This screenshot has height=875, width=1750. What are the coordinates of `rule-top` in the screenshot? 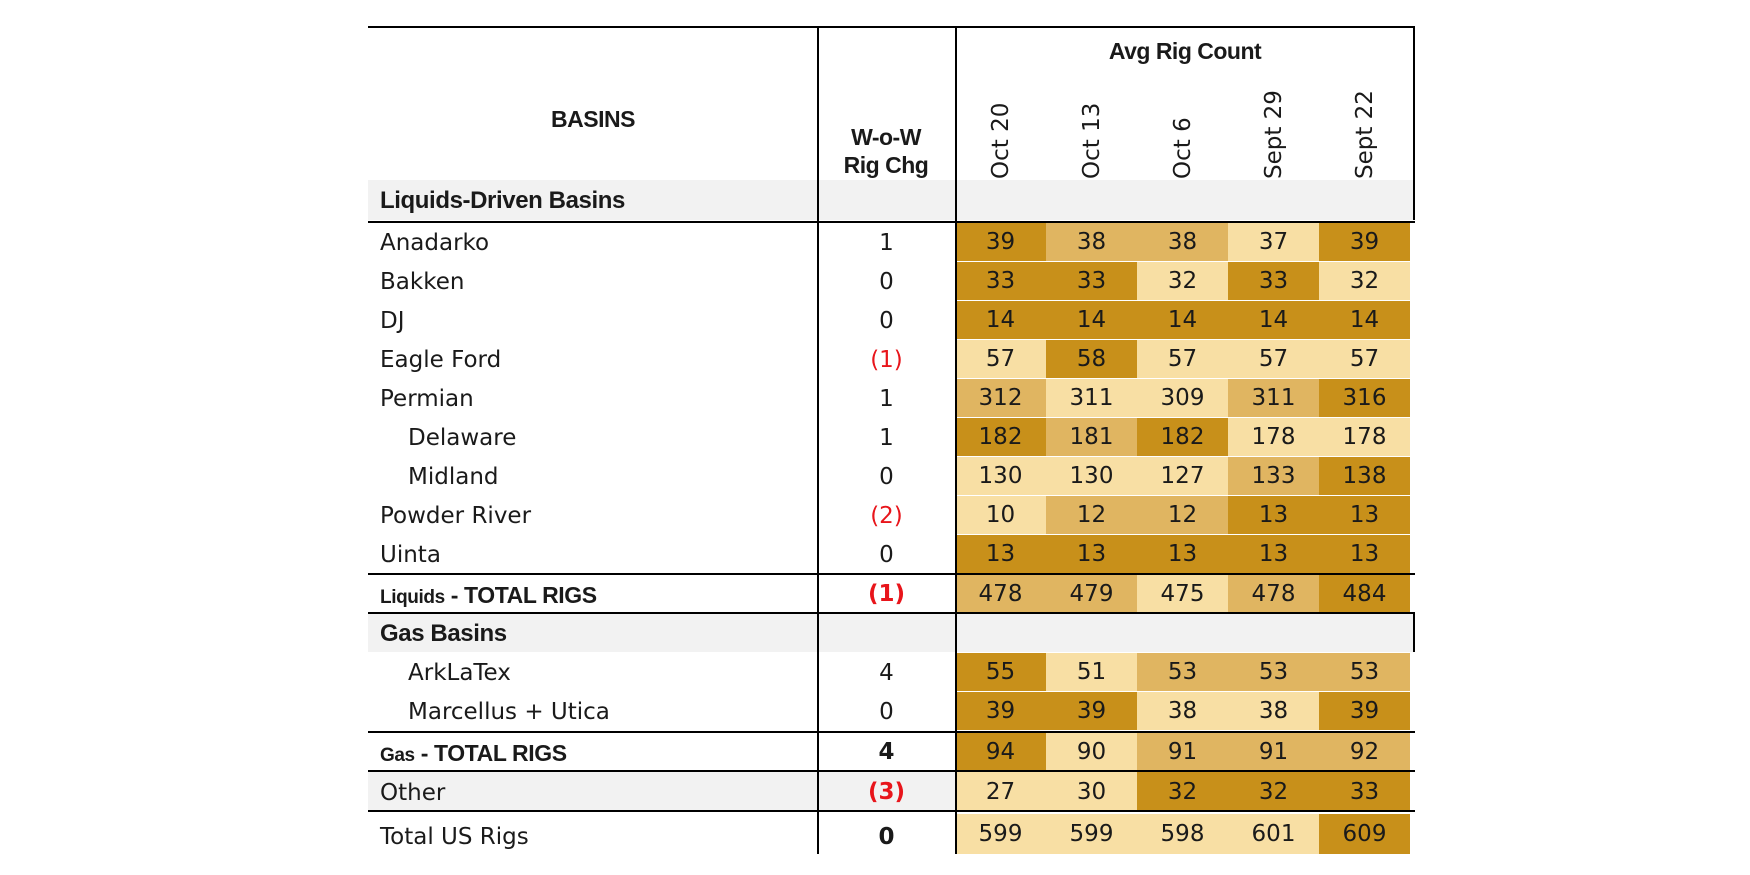 It's located at (891, 27).